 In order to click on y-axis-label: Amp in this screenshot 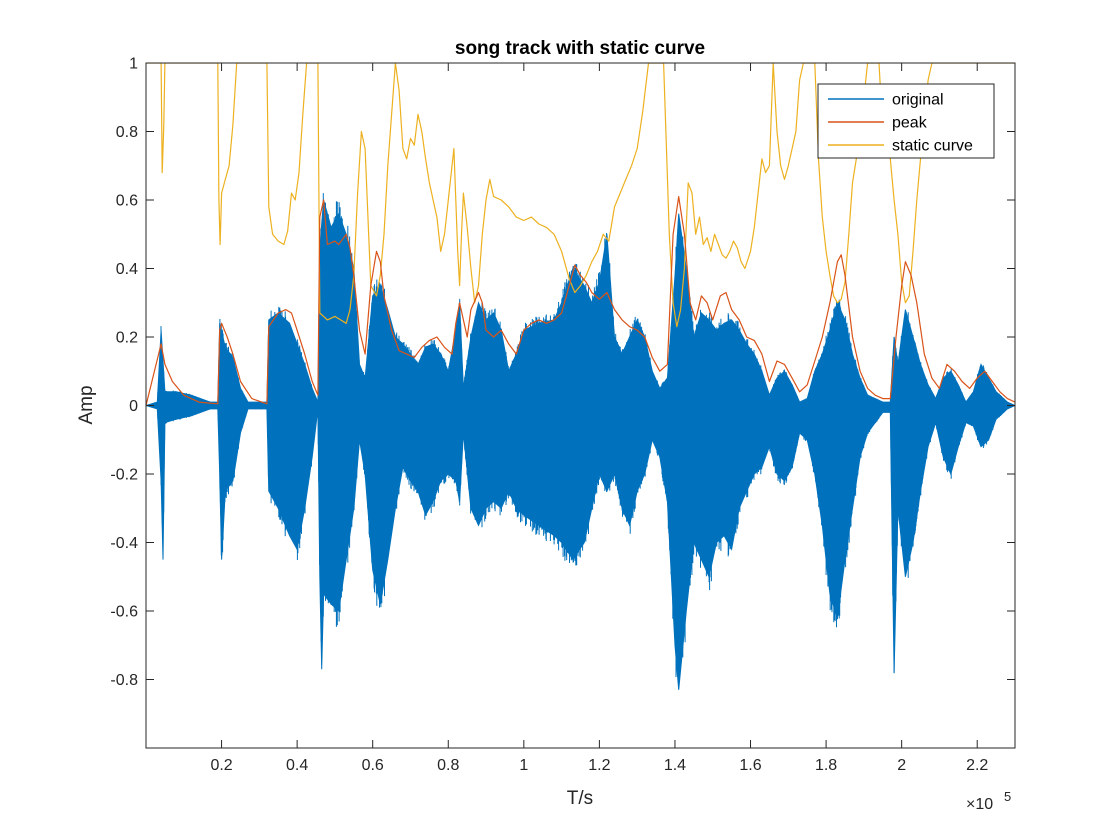, I will do `click(86, 404)`.